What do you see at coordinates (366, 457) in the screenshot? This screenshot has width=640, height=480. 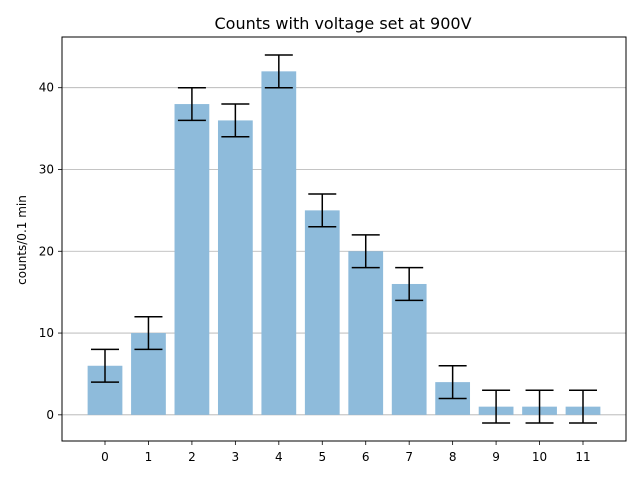 I see `x-tick-label: 6` at bounding box center [366, 457].